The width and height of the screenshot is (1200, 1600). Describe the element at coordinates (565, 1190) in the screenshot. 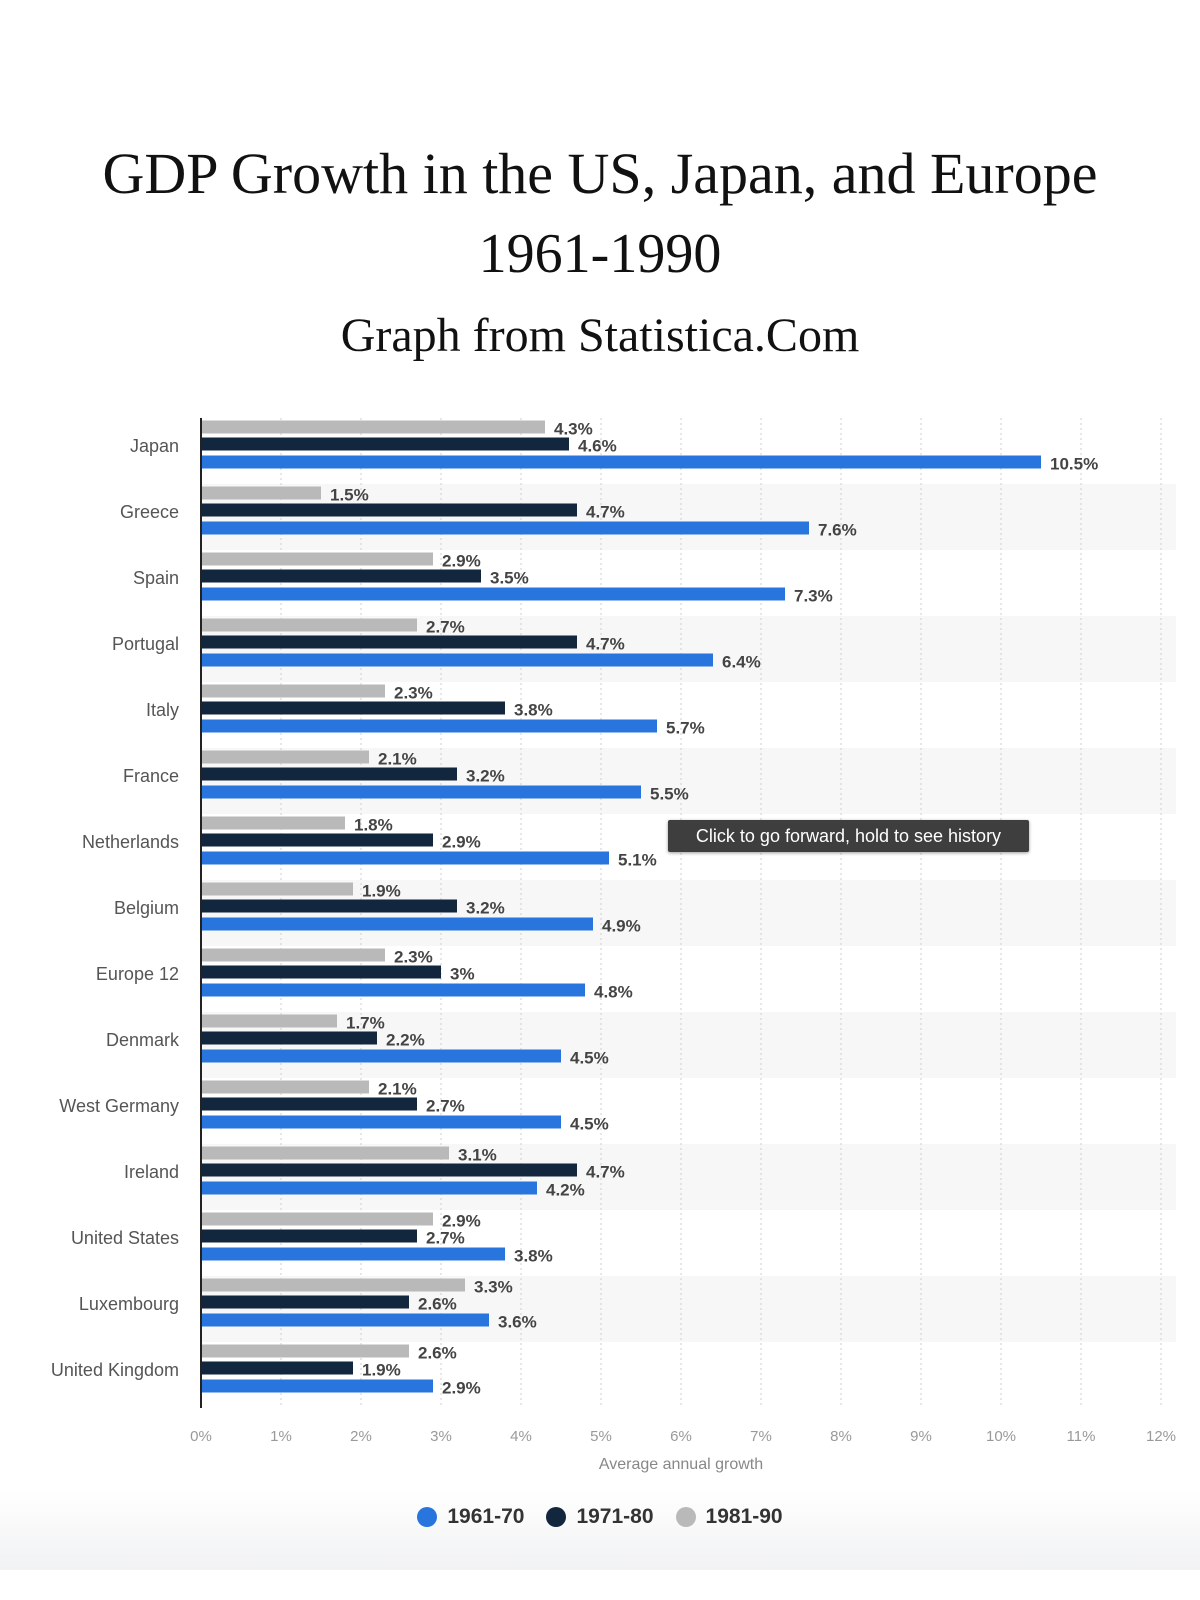

I see `data-label: 4.2%` at that location.